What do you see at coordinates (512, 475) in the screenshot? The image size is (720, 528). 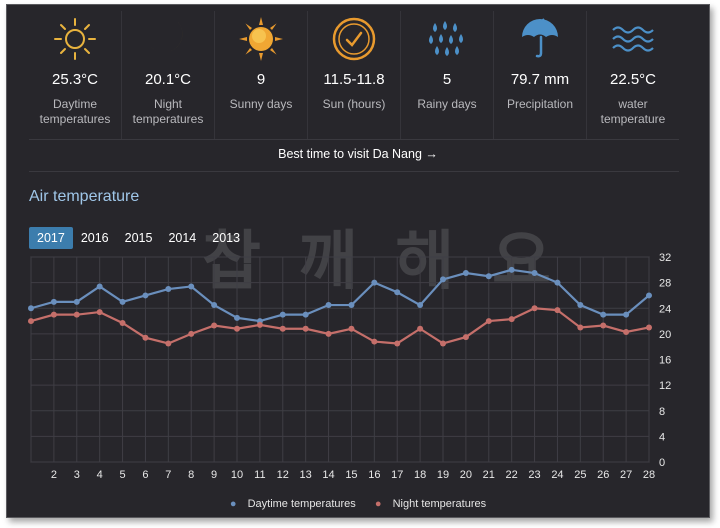 I see `x-tick-label: 22` at bounding box center [512, 475].